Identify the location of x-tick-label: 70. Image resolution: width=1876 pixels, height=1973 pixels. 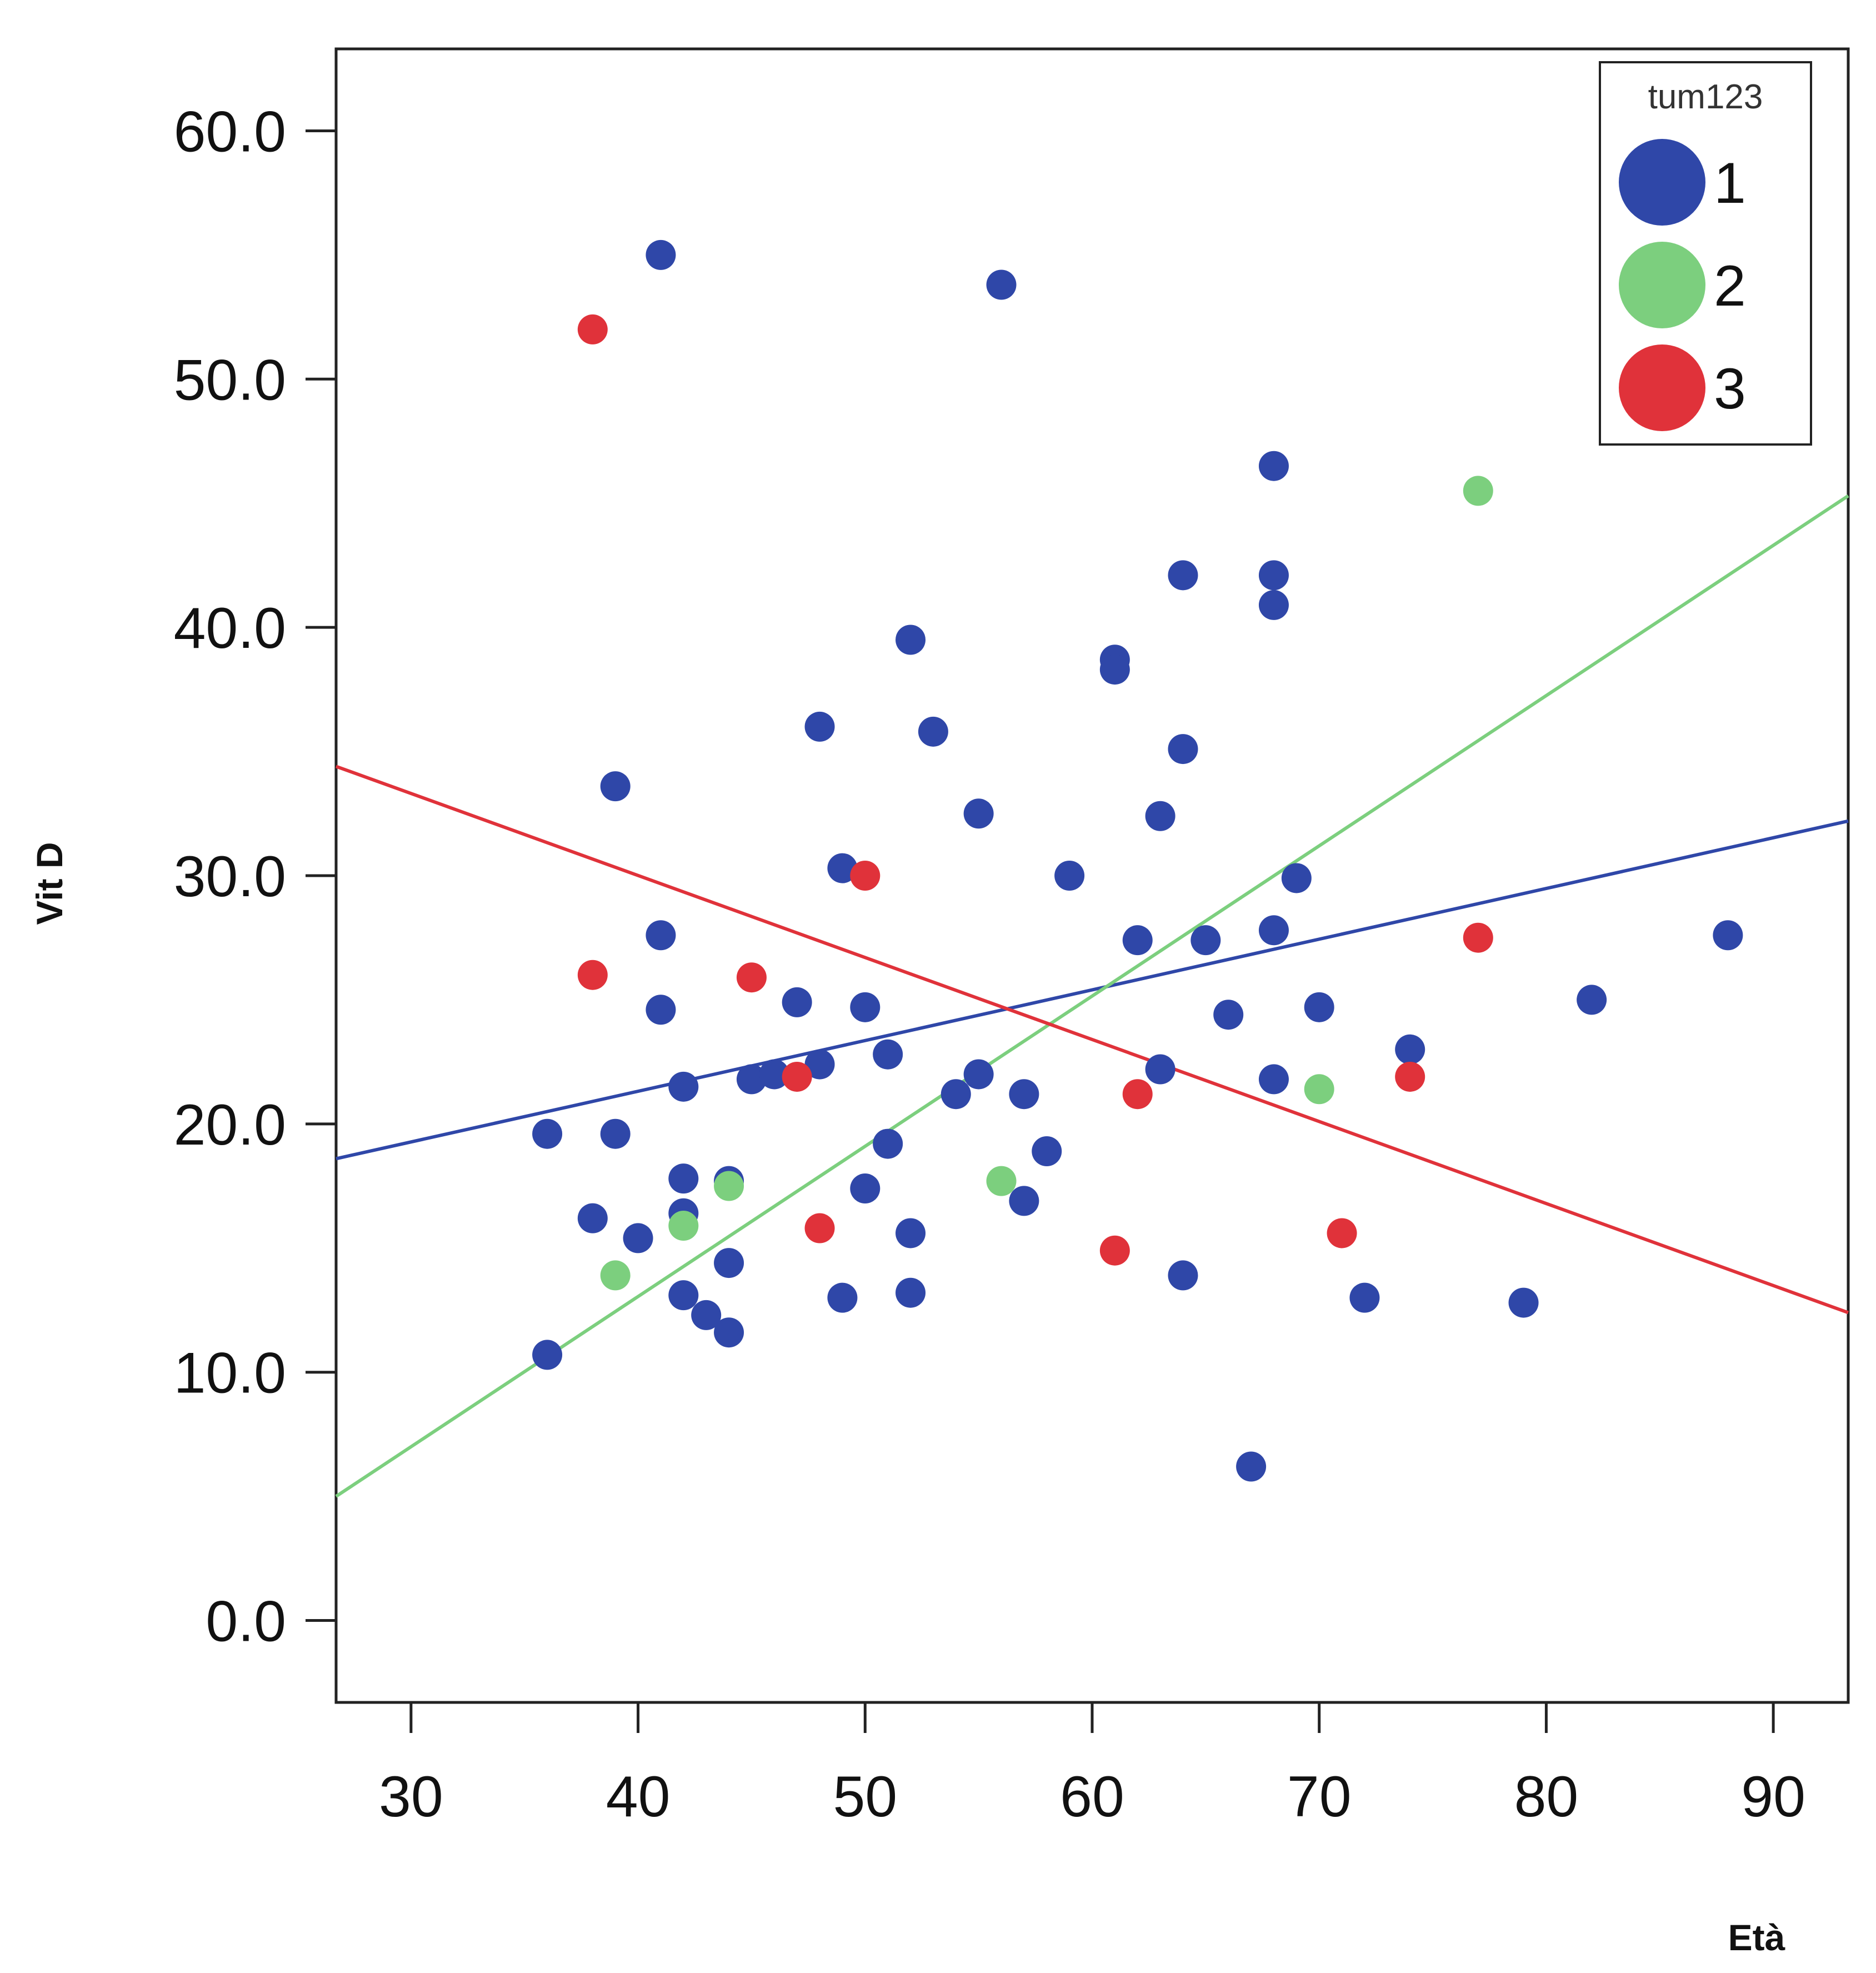
(1319, 1797).